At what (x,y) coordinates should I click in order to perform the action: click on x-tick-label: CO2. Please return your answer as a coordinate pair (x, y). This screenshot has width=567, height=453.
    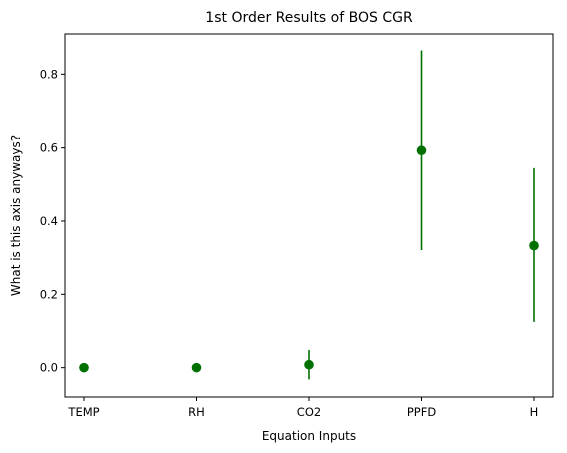
    Looking at the image, I should click on (309, 412).